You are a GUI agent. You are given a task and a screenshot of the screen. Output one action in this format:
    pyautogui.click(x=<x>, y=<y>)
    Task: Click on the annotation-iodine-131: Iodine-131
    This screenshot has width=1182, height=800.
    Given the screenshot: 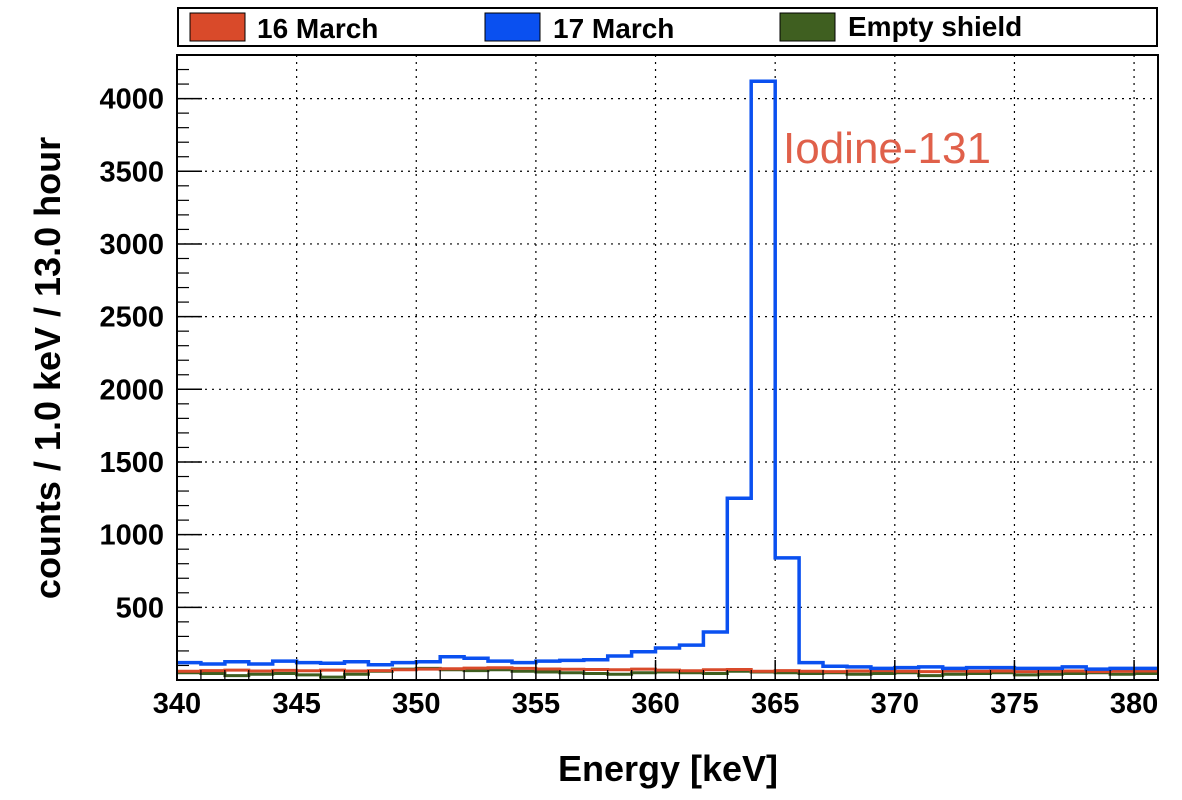 What is the action you would take?
    pyautogui.click(x=887, y=148)
    